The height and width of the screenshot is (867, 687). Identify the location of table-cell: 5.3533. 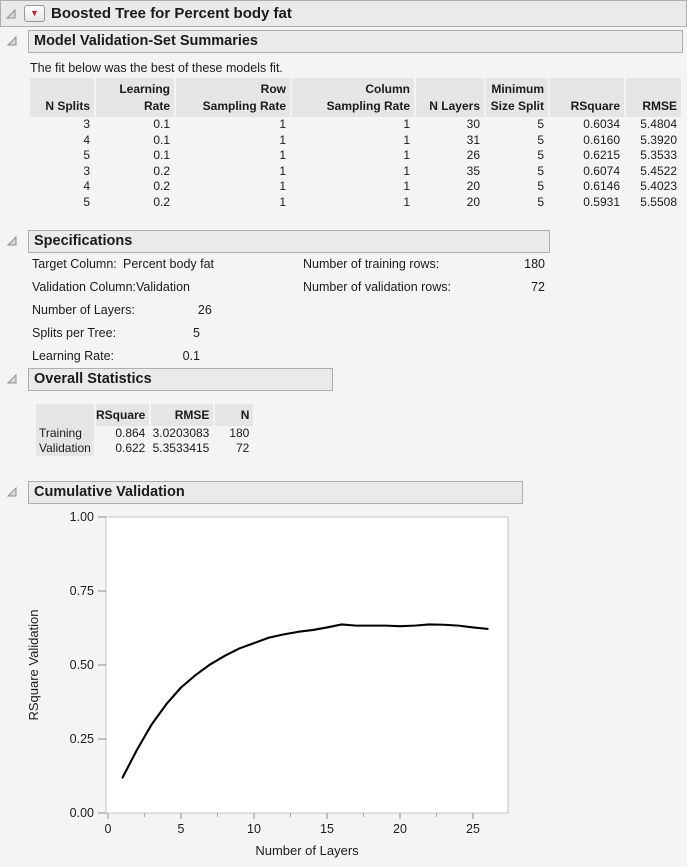
(658, 155).